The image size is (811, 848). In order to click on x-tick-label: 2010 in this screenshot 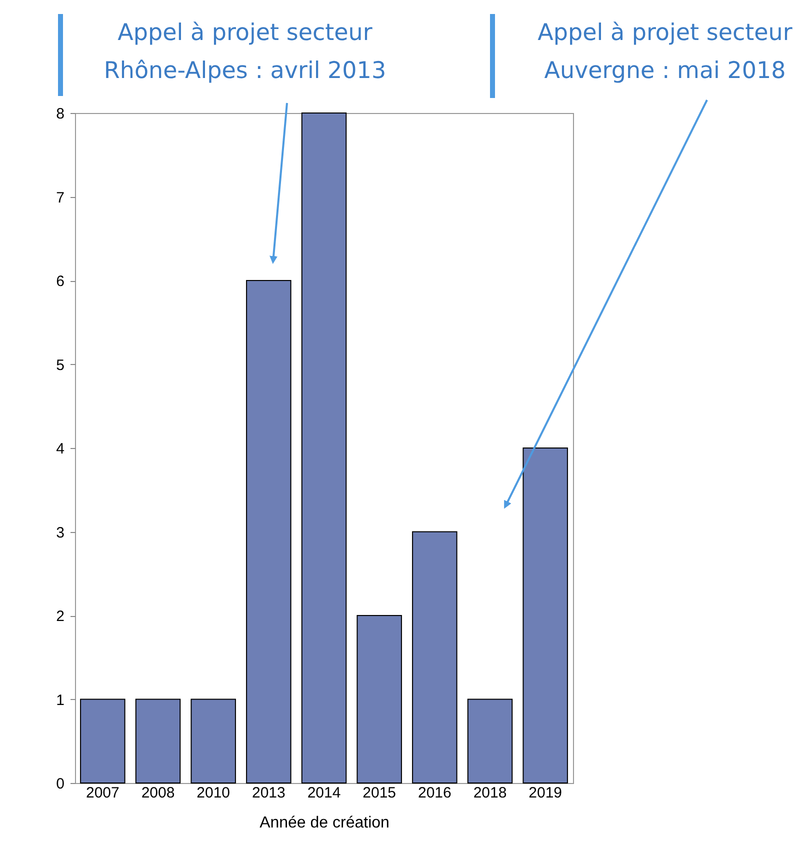, I will do `click(213, 793)`.